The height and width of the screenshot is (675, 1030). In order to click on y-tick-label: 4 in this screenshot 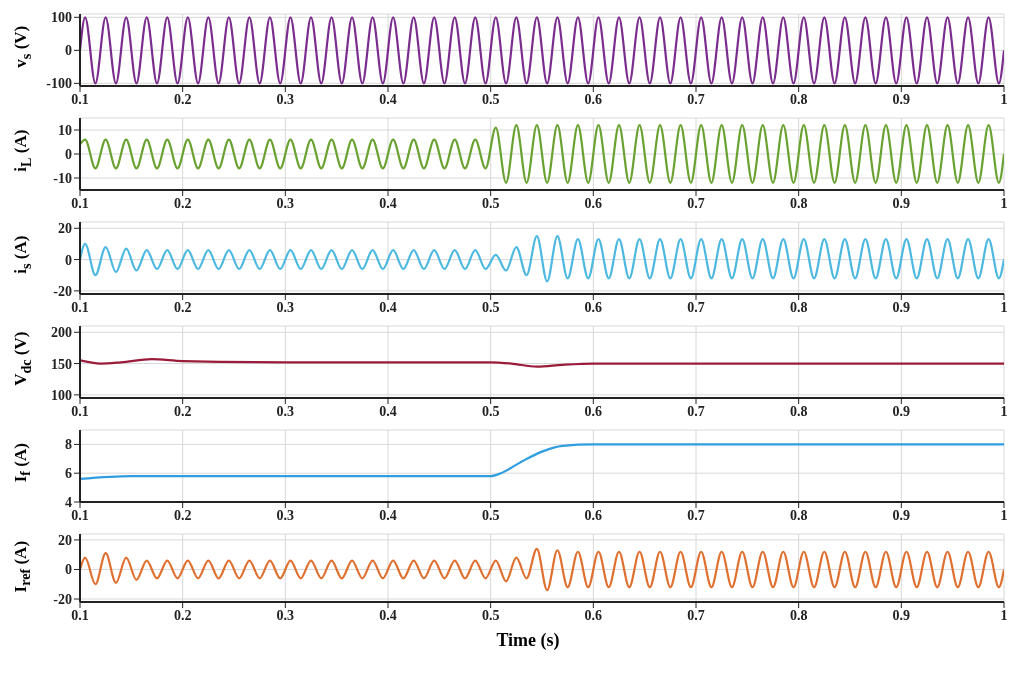, I will do `click(68, 502)`.